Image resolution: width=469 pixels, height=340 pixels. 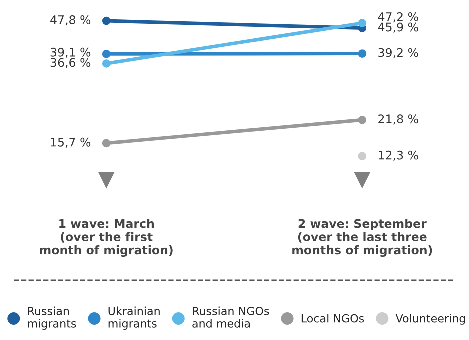 What do you see at coordinates (398, 53) in the screenshot?
I see `data-label: 39,2 %` at bounding box center [398, 53].